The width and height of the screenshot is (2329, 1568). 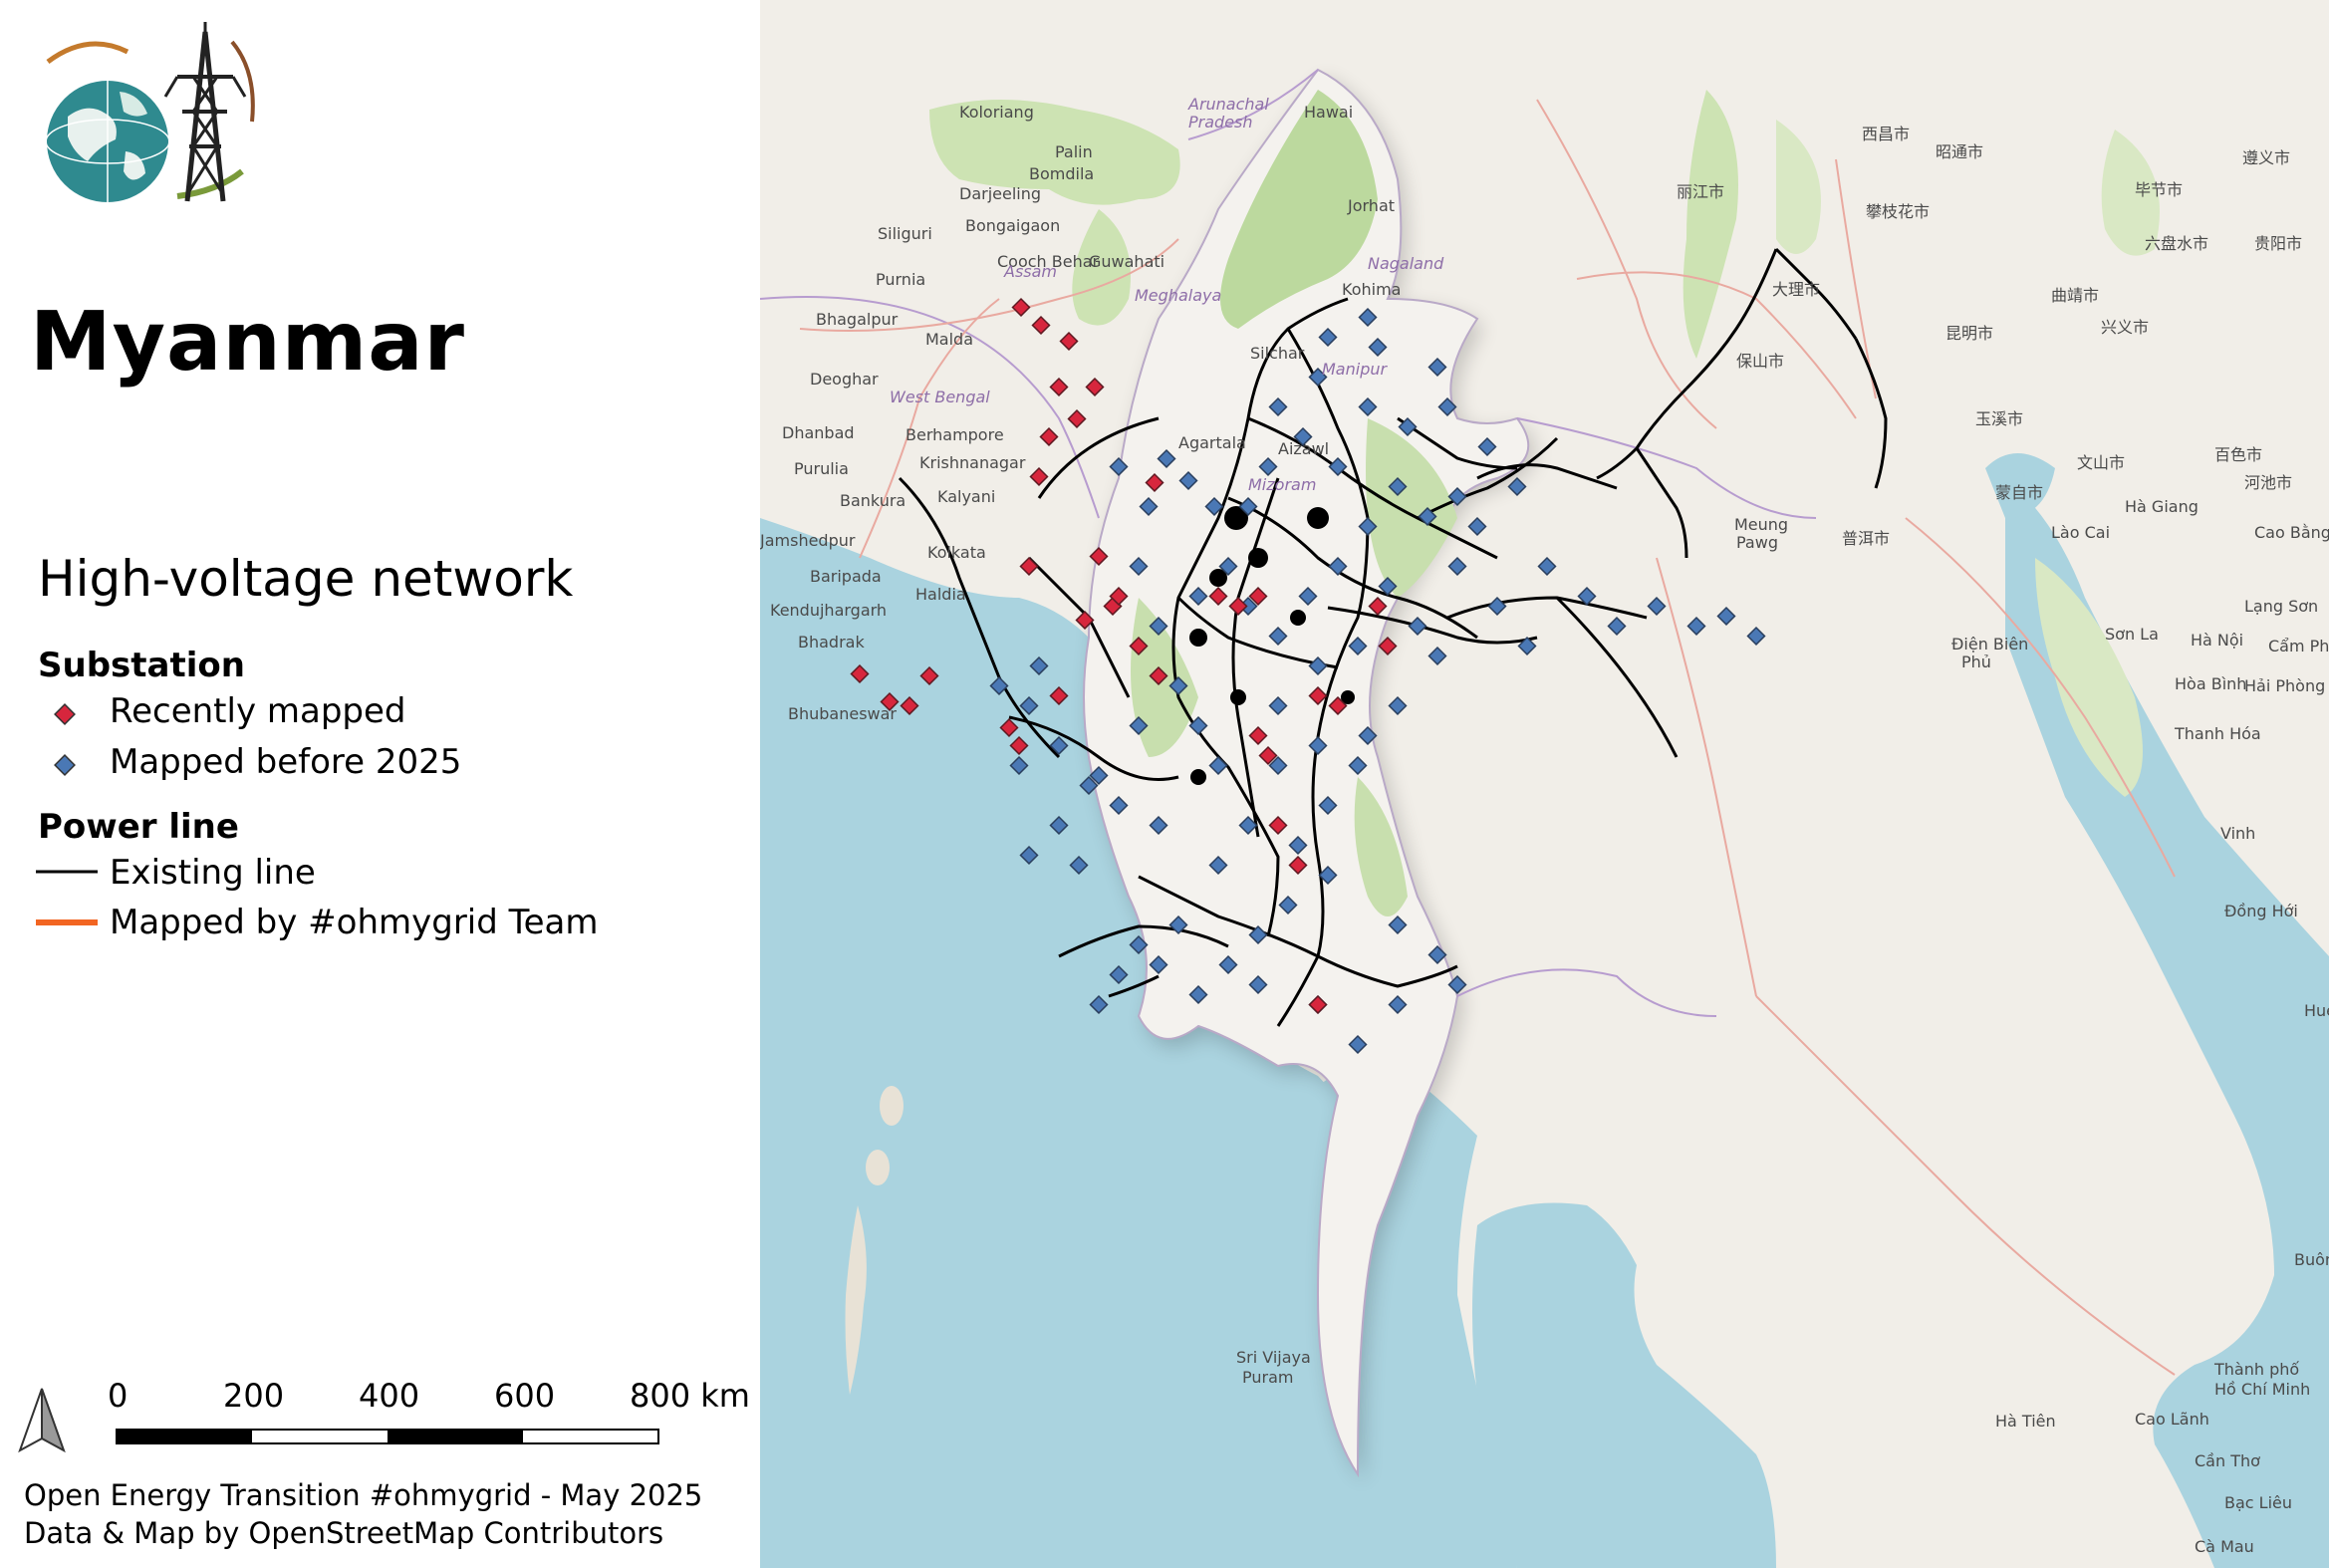 I want to click on svg-text: Siliguri, so click(x=905, y=233).